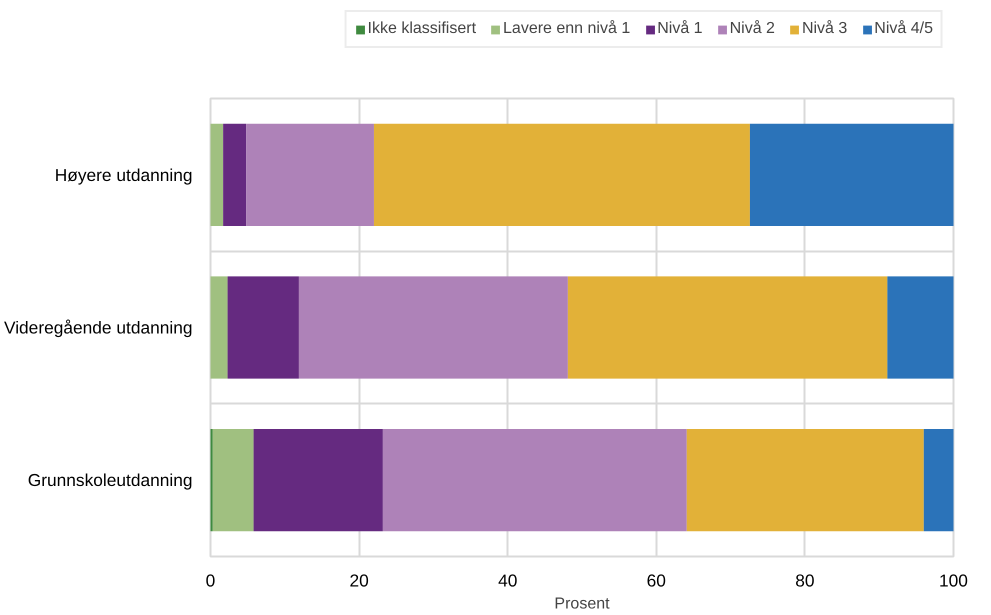 The image size is (991, 615). What do you see at coordinates (953, 580) in the screenshot?
I see `x-tick-label: 100` at bounding box center [953, 580].